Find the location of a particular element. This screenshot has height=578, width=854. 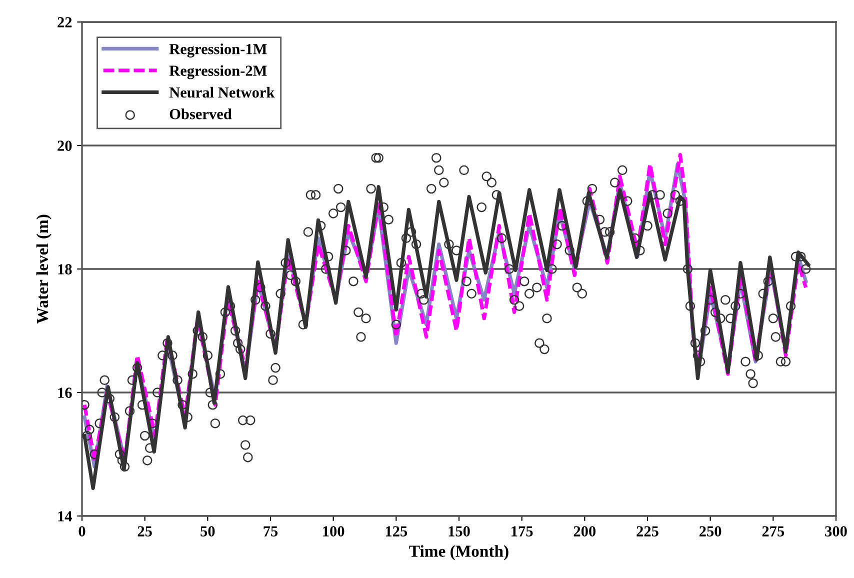

x-tick-label: 150 is located at coordinates (459, 531).